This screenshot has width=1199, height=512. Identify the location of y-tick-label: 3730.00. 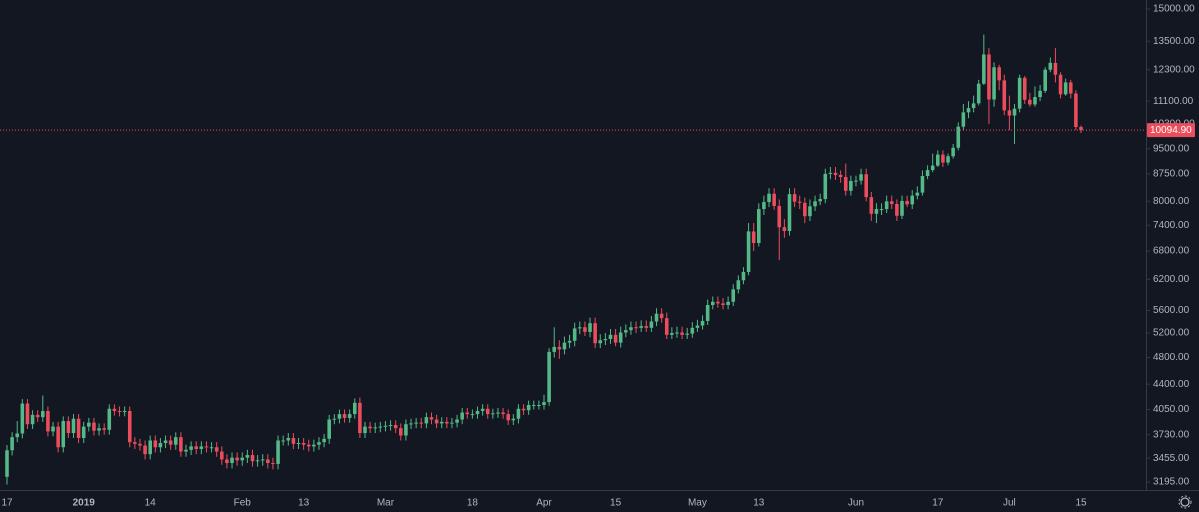
(1171, 434).